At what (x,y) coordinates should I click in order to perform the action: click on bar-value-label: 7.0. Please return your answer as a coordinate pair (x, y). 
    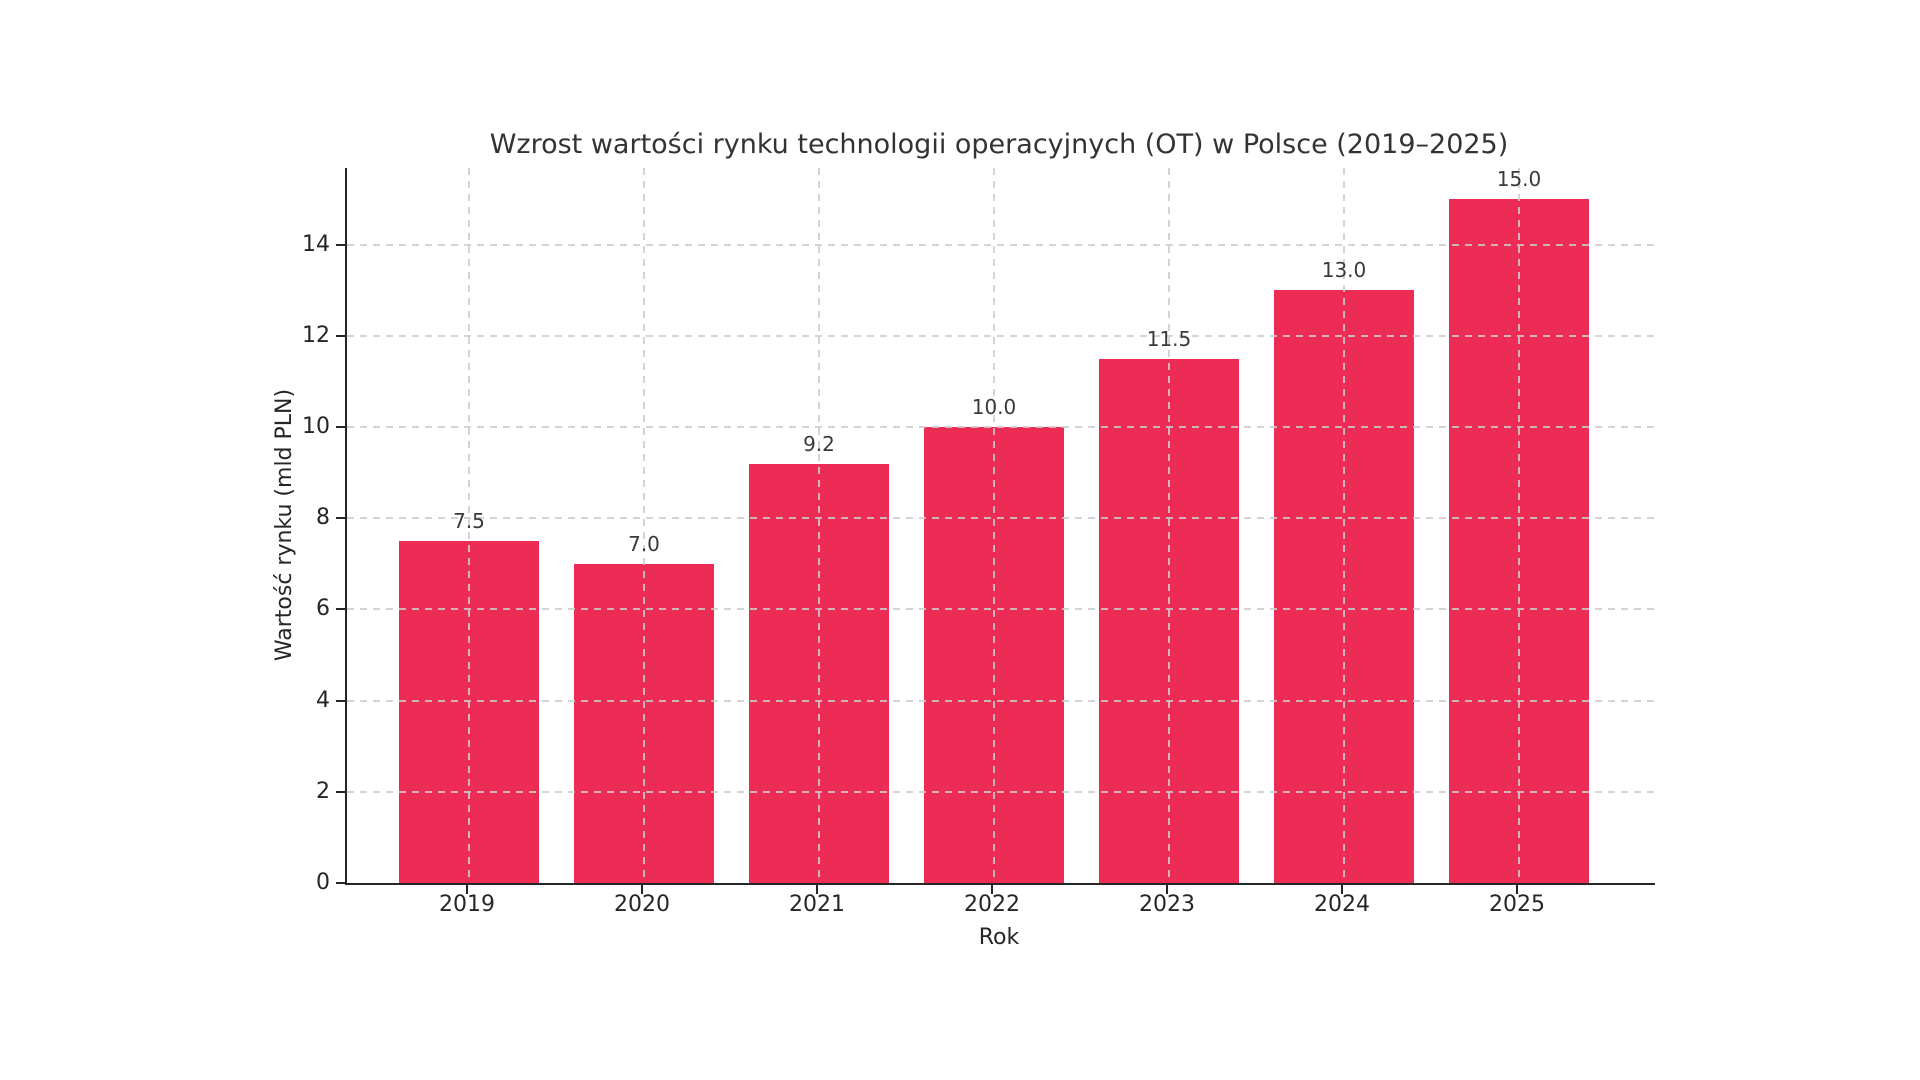
    Looking at the image, I should click on (644, 543).